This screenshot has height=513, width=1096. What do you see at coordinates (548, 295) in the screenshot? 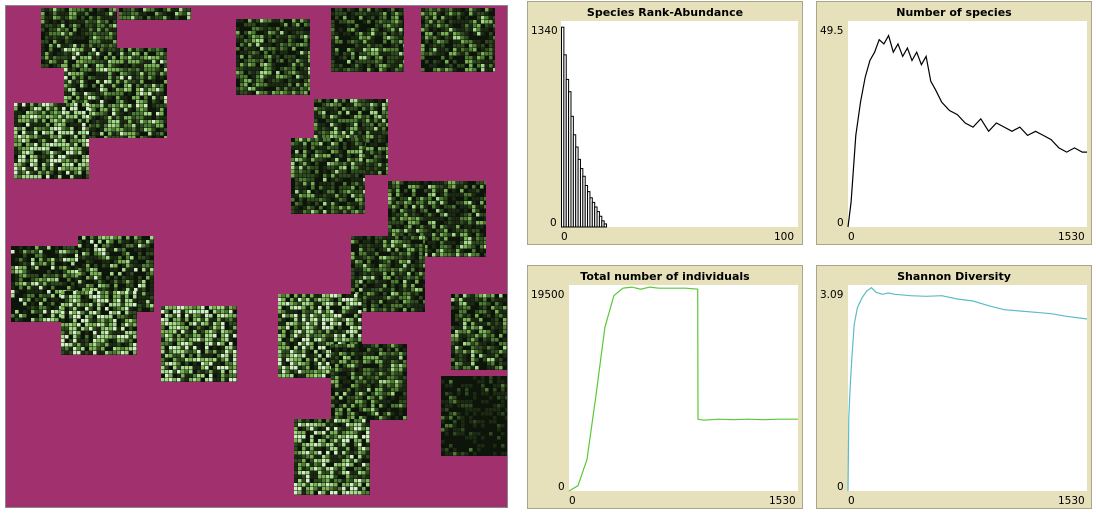
I see `y-max-label: 19500` at bounding box center [548, 295].